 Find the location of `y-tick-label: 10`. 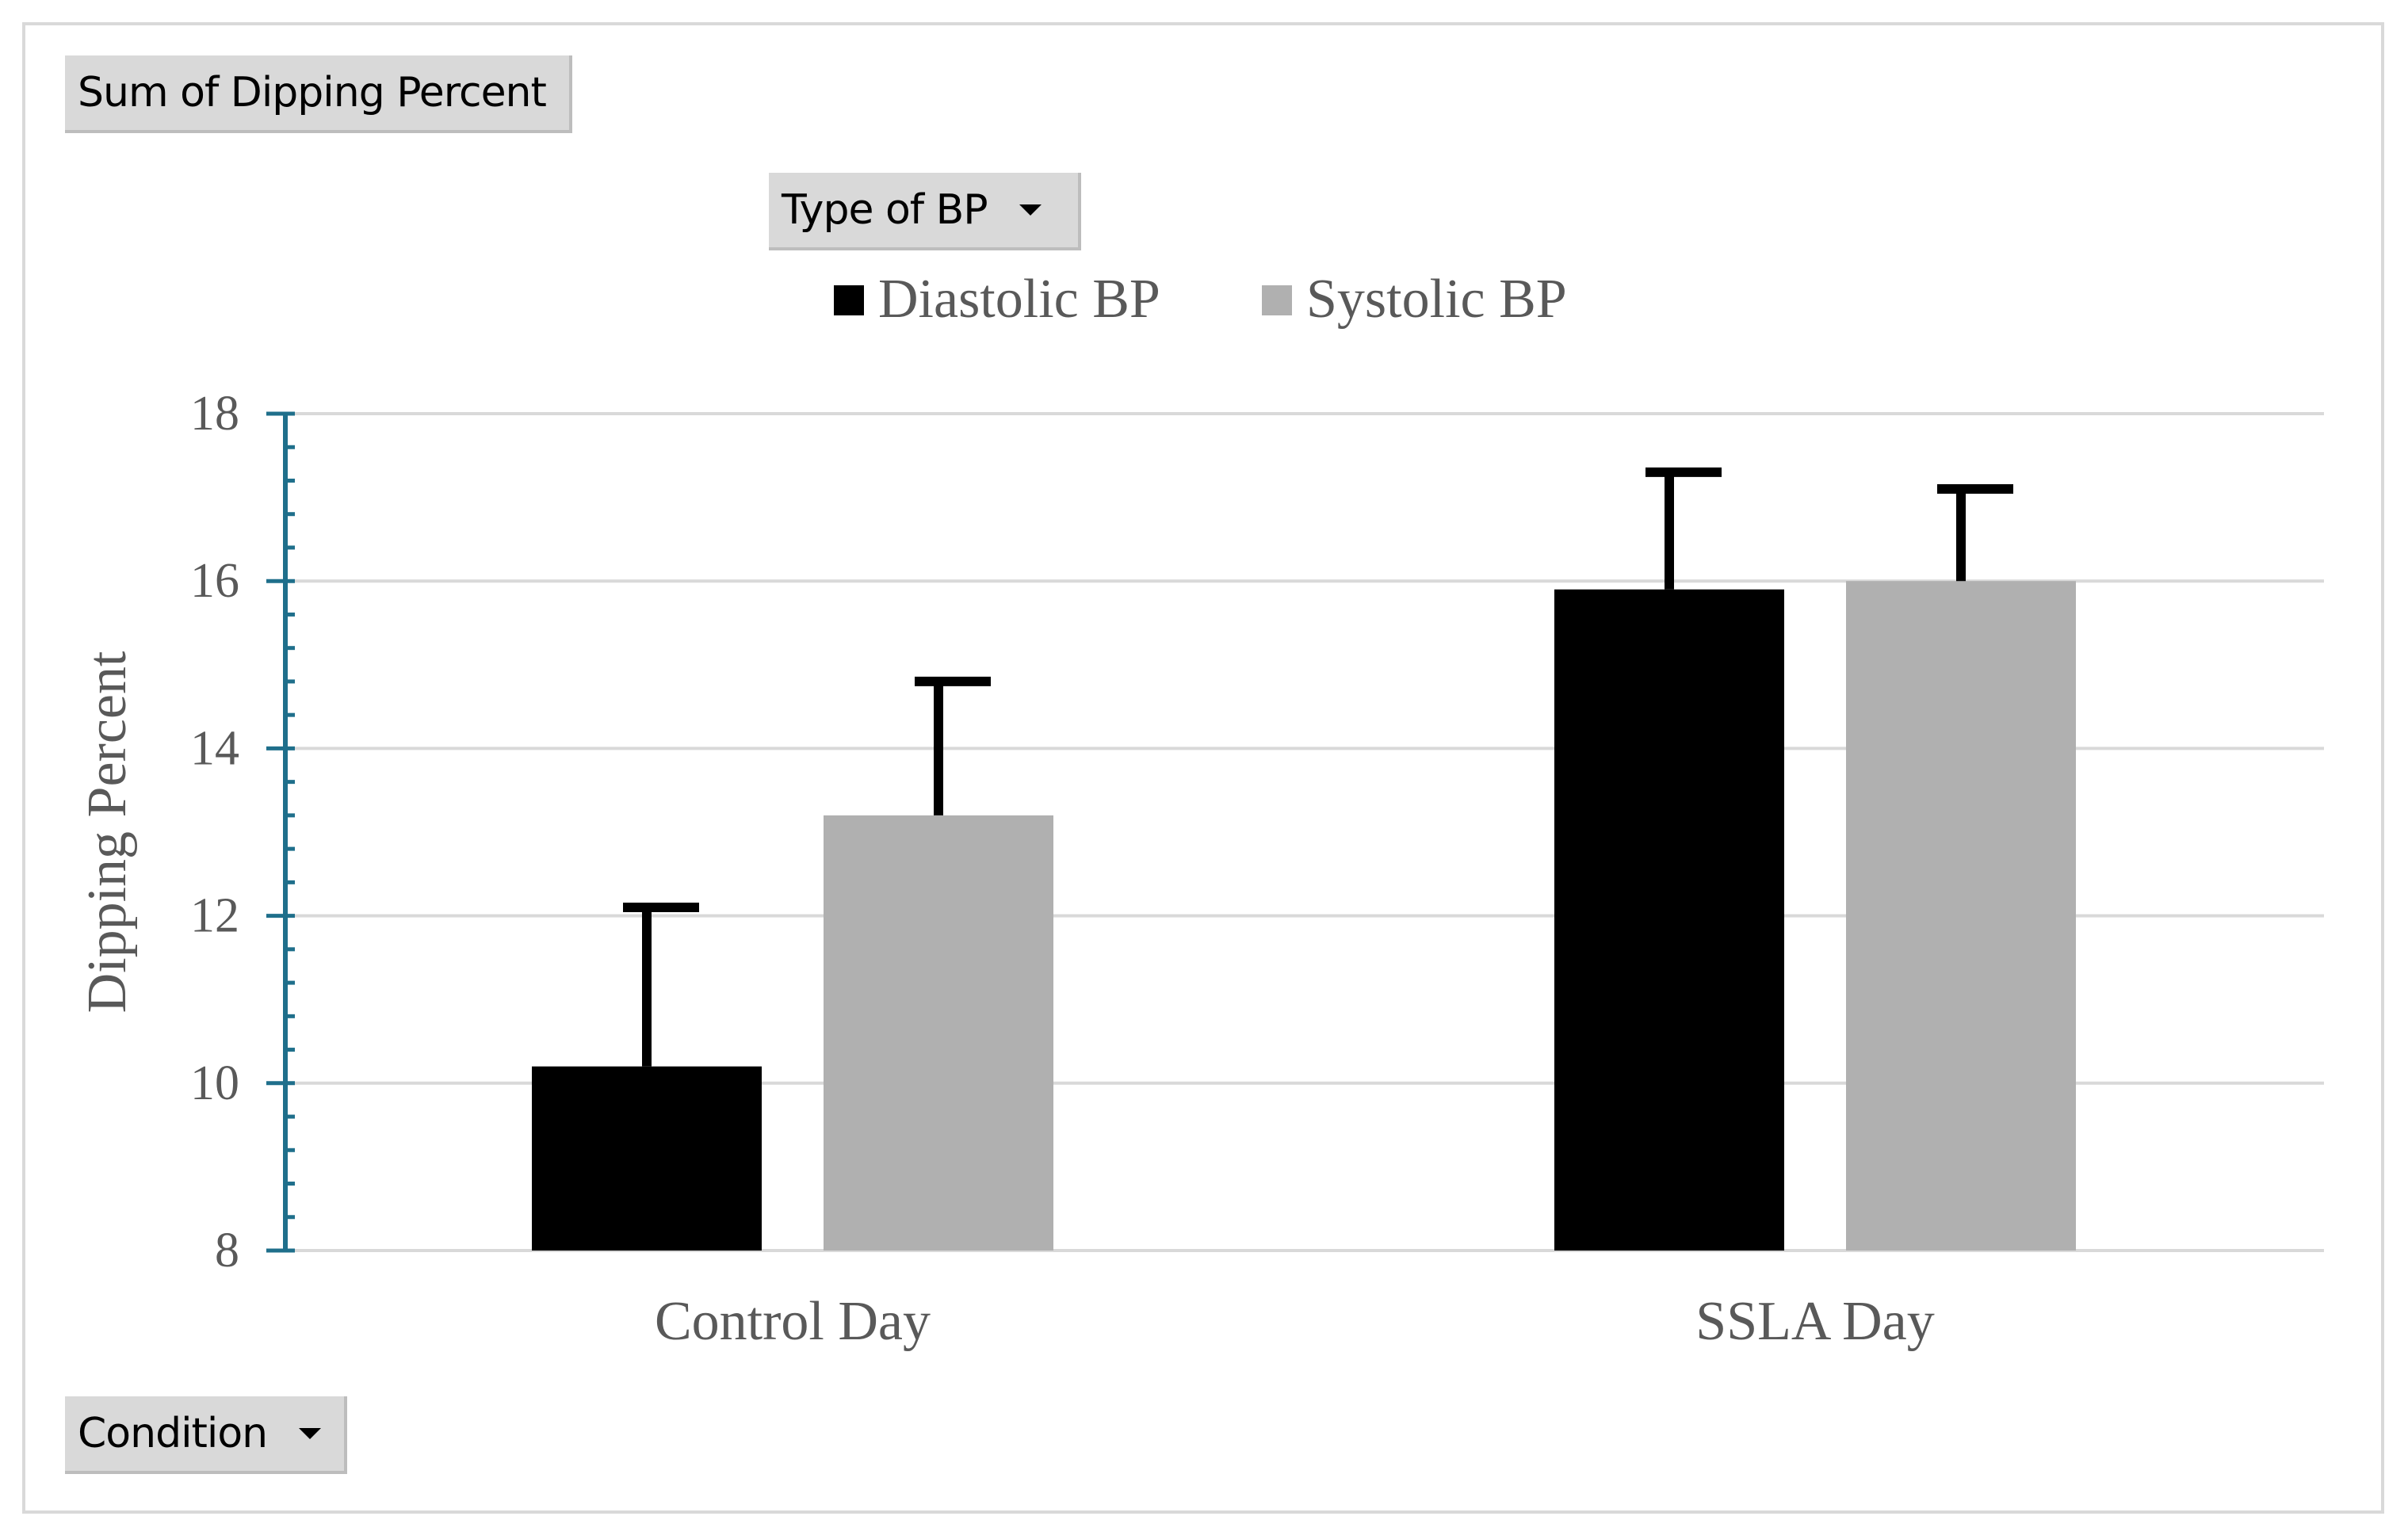

y-tick-label: 10 is located at coordinates (214, 1083).